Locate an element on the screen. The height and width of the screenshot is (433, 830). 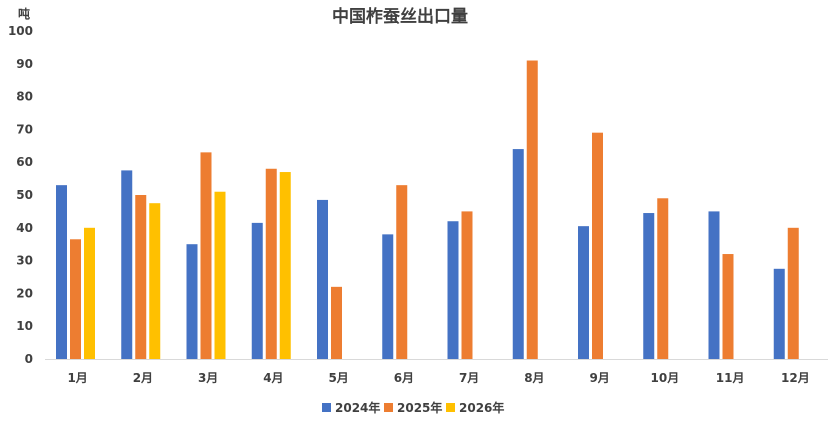
y-axis-ticks: 0 10 20 30 40 50 60 70 80 90 100 is located at coordinates (20, 195).